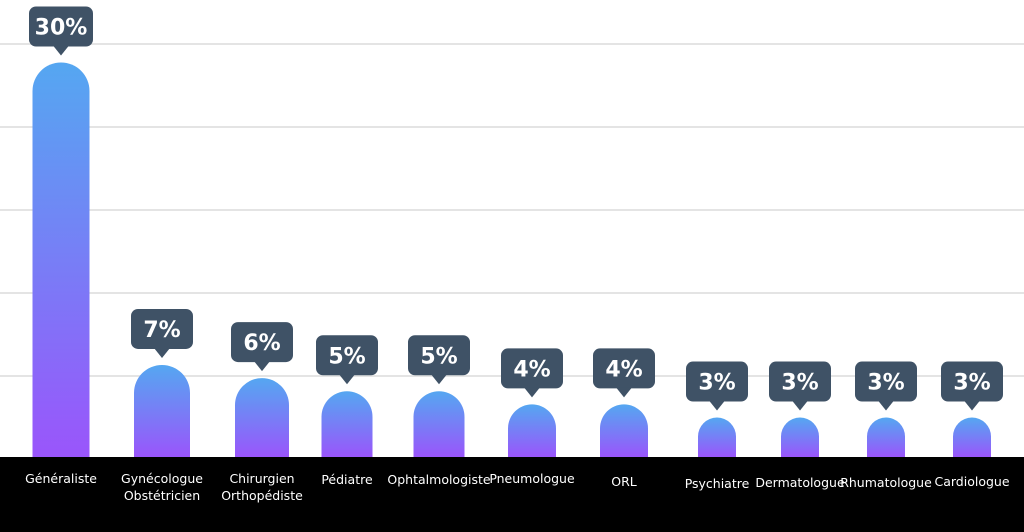 The image size is (1024, 532). What do you see at coordinates (971, 481) in the screenshot?
I see `category-label: Cardiologue` at bounding box center [971, 481].